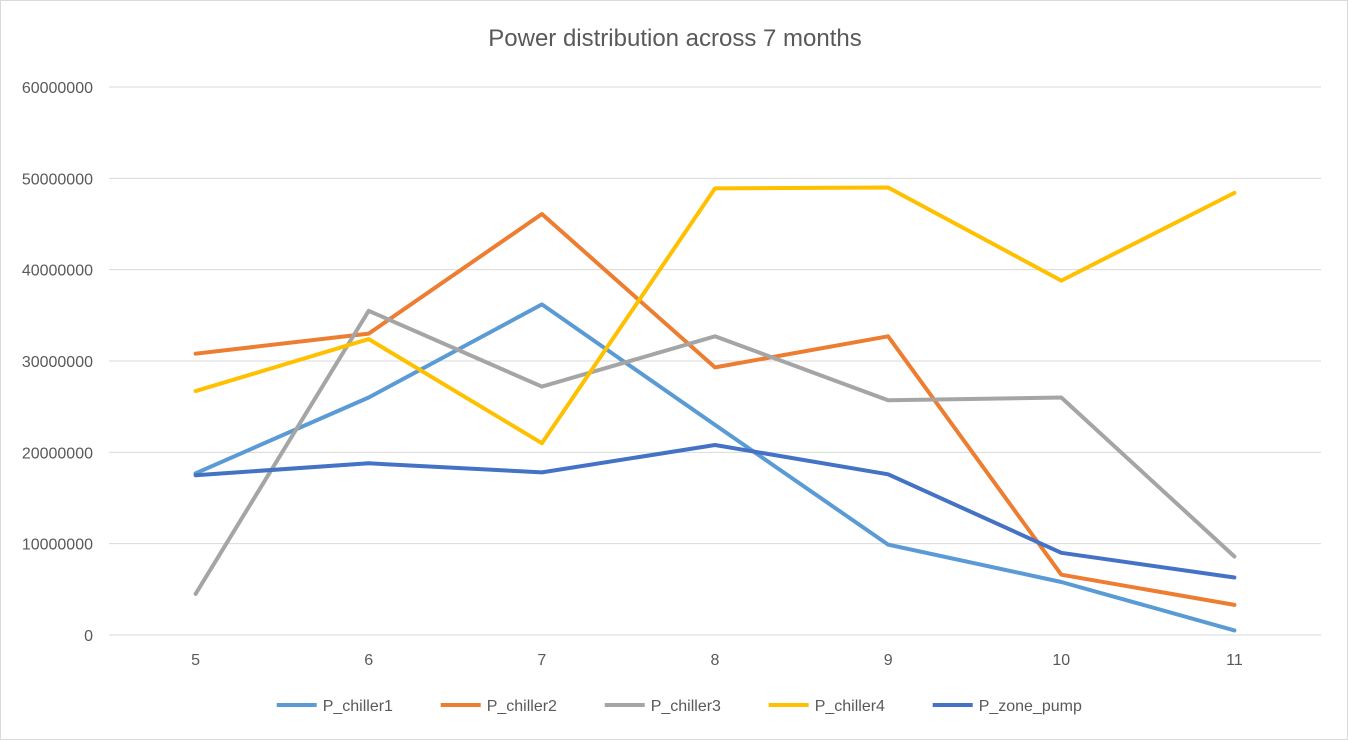 This screenshot has height=741, width=1348. I want to click on legend-item-p-zone-pump: P_zone_pump, so click(1007, 706).